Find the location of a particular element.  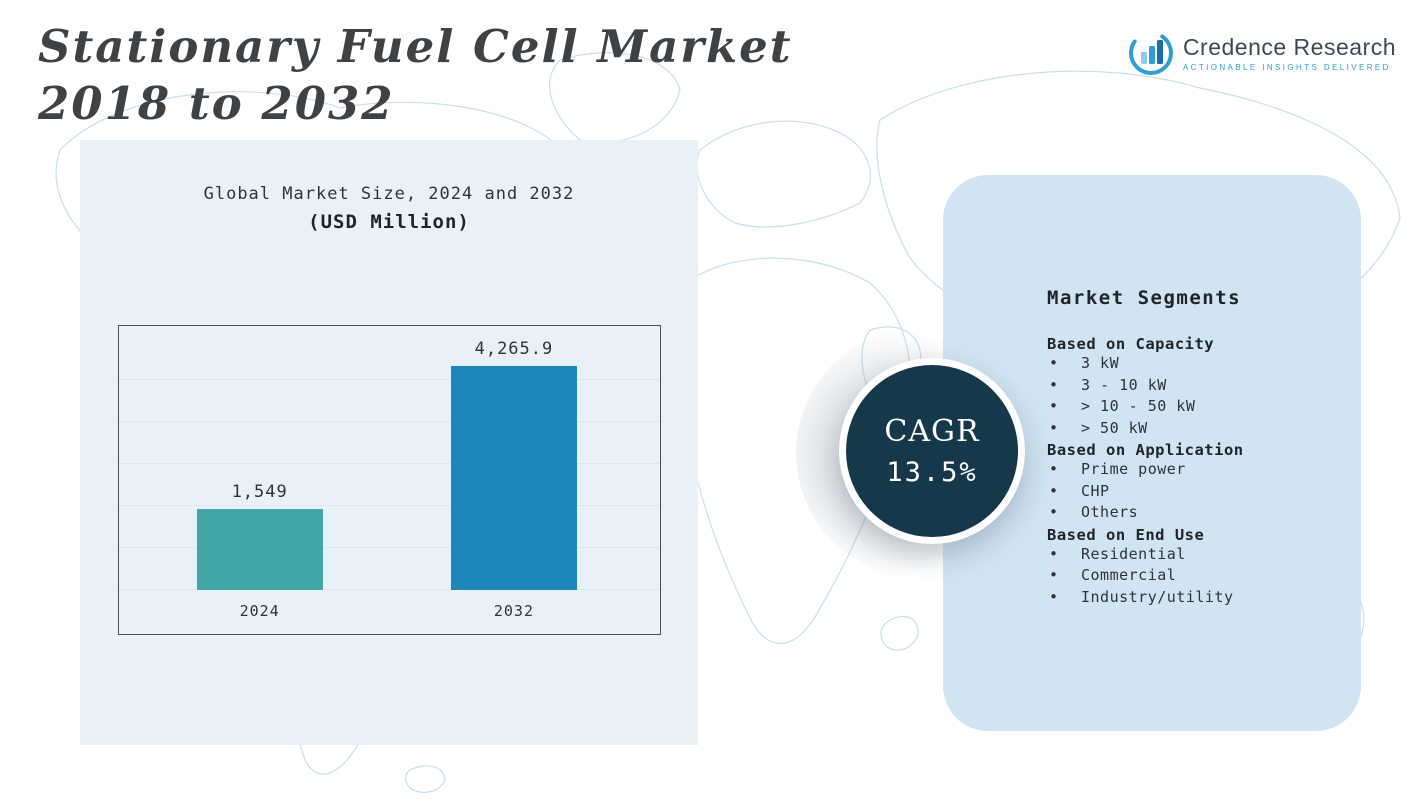

bar-category-label: 2024 is located at coordinates (259, 611).